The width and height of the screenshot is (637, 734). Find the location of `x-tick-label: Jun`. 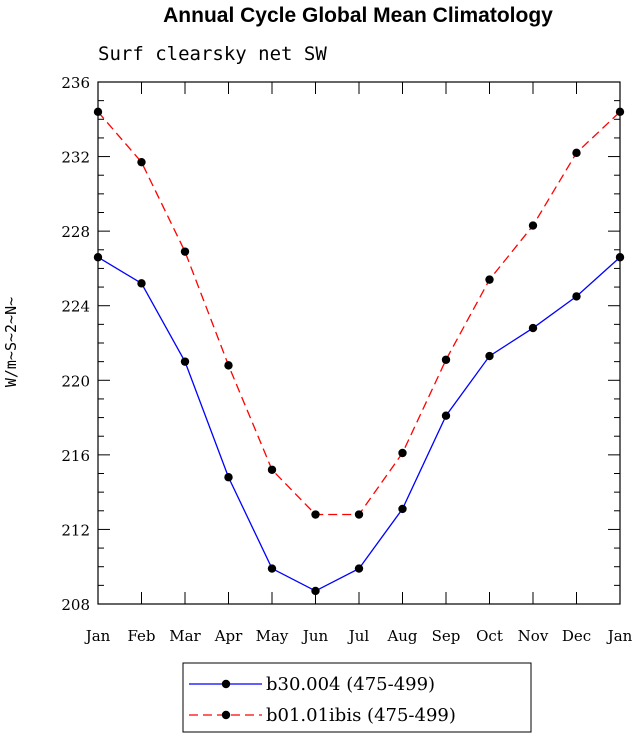

x-tick-label: Jun is located at coordinates (315, 636).